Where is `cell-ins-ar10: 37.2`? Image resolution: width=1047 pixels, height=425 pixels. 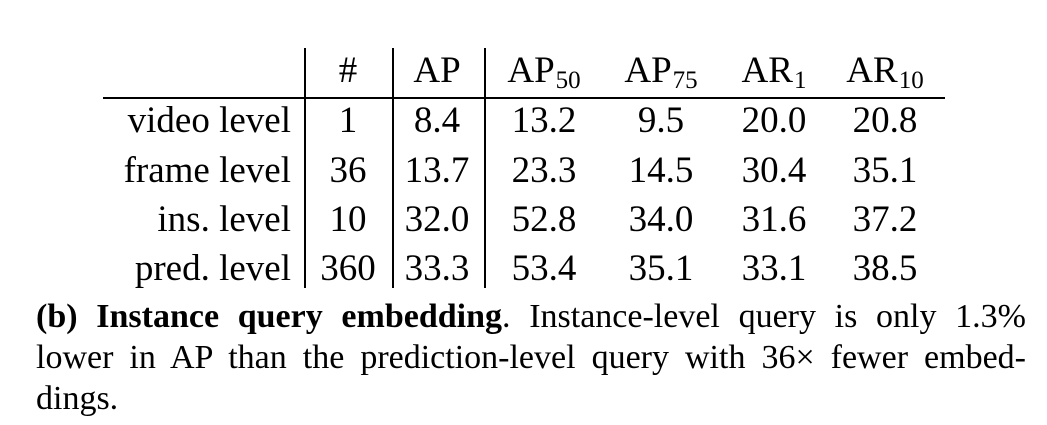 cell-ins-ar10: 37.2 is located at coordinates (885, 219).